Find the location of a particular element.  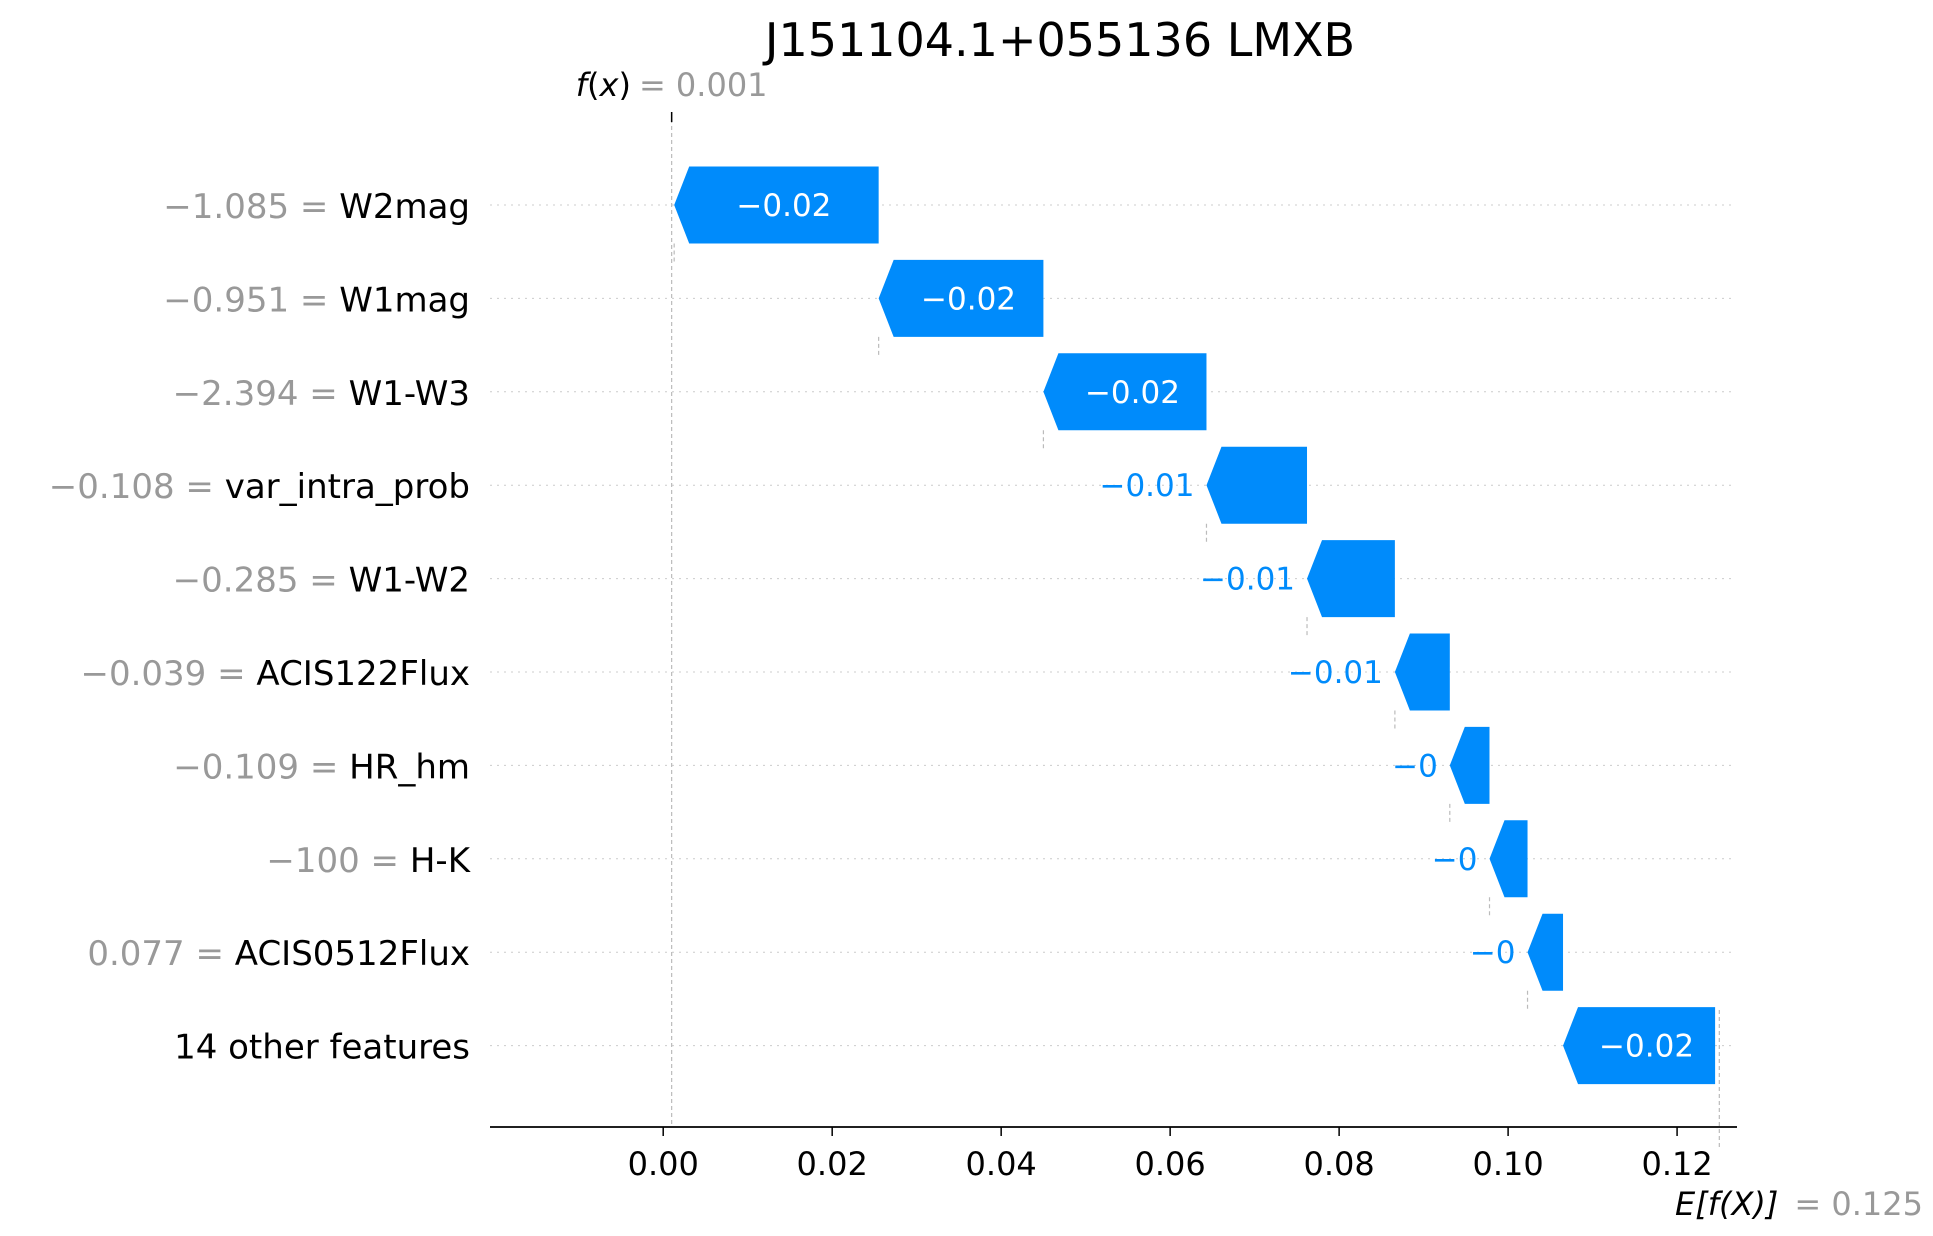

feature-value: −0.108 = is located at coordinates (137, 487).